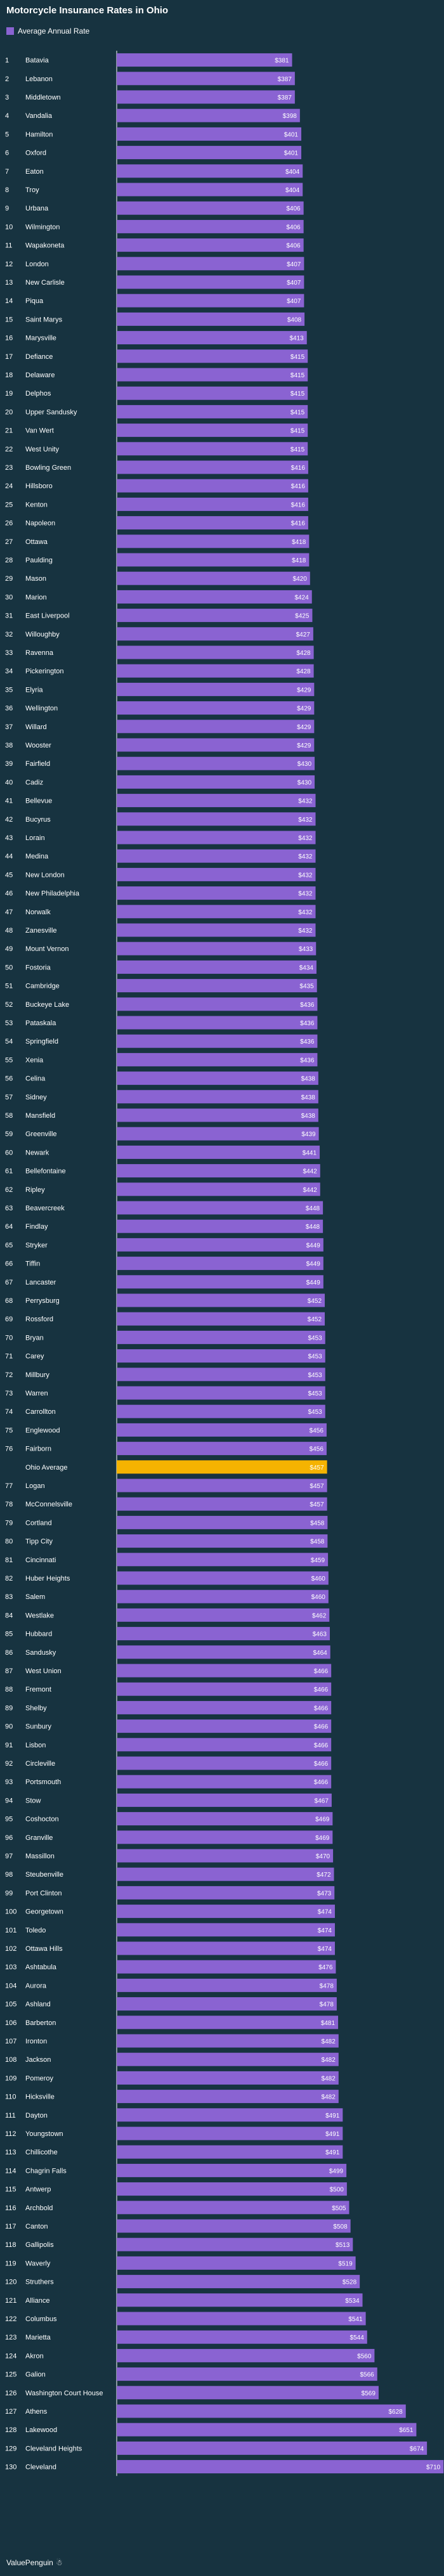 The height and width of the screenshot is (2576, 444). What do you see at coordinates (48, 1505) in the screenshot?
I see `city-label: McConnelsville` at bounding box center [48, 1505].